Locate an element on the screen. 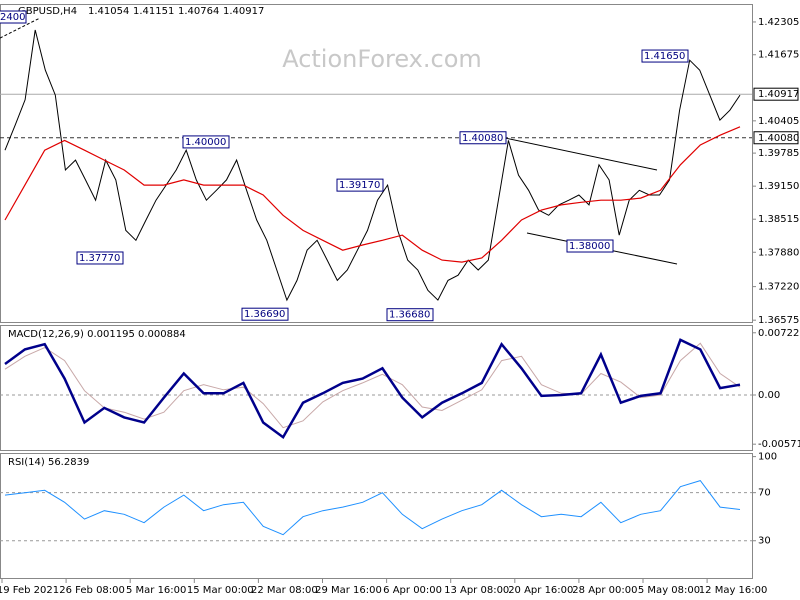 Image resolution: width=800 pixels, height=600 pixels. annotation-label: 1.40080 is located at coordinates (482, 138).